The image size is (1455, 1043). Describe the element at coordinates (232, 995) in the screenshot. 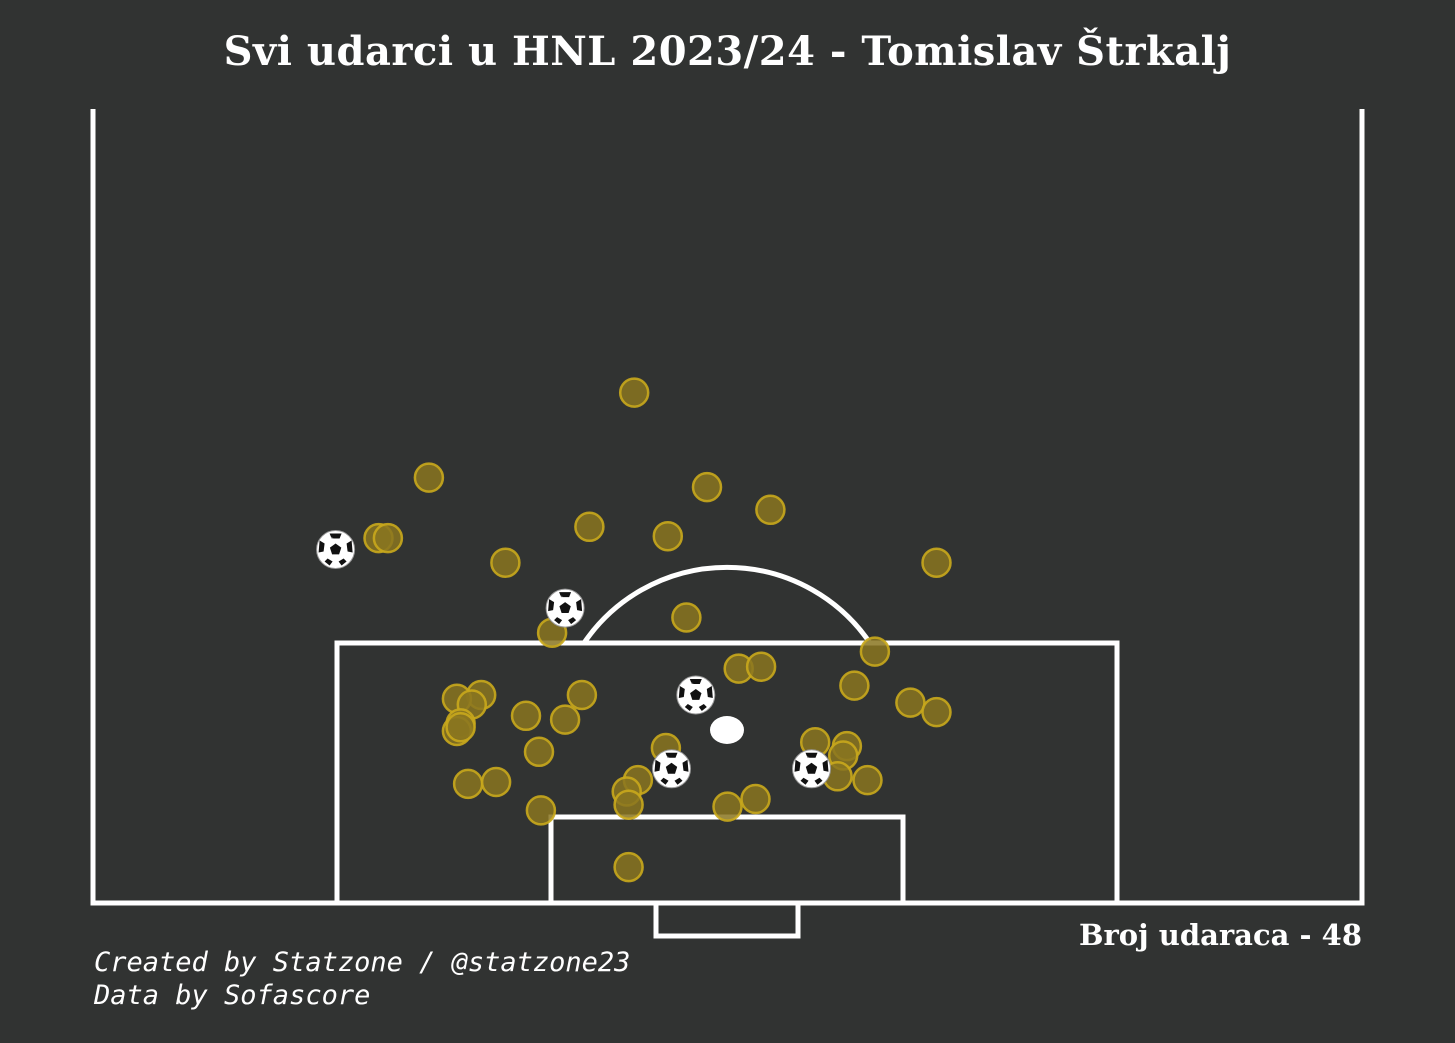

I see `data-source-credit: Data by Sofascore` at that location.